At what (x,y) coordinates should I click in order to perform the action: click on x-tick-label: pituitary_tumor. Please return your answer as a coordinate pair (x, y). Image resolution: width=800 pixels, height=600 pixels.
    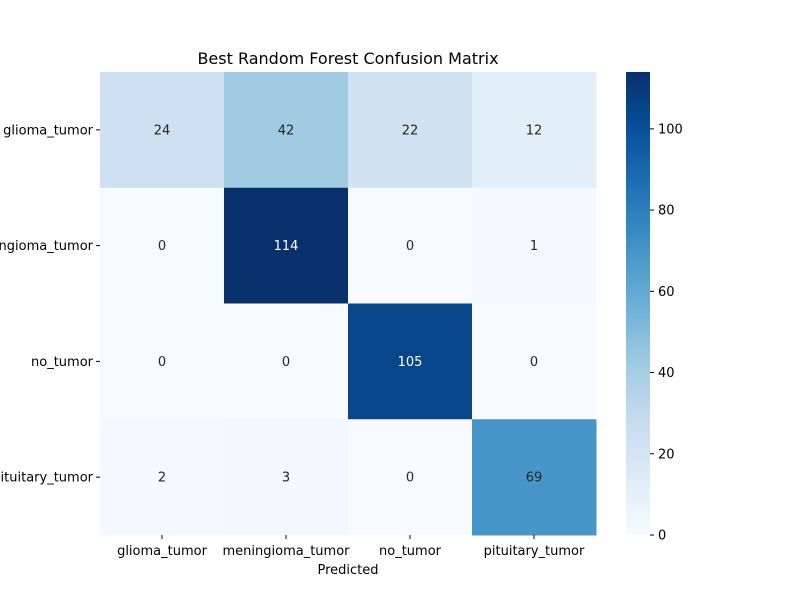
    Looking at the image, I should click on (534, 551).